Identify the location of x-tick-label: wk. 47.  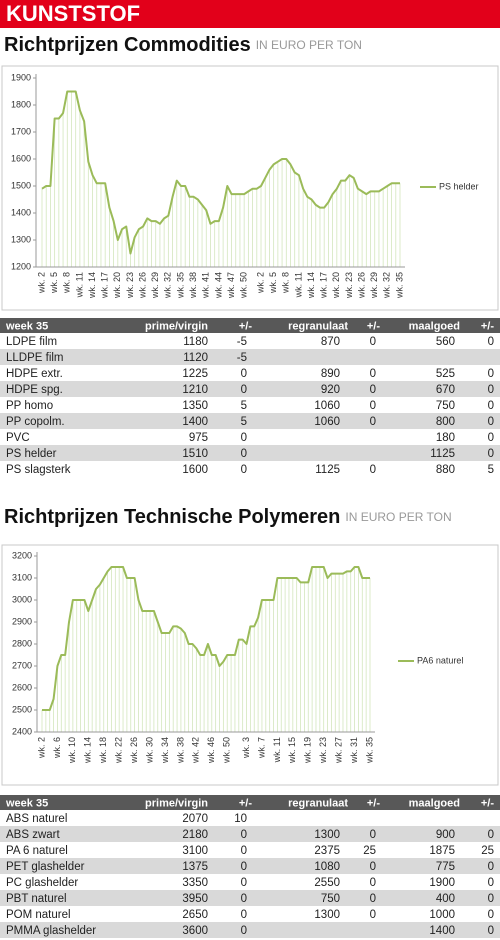
(231, 285).